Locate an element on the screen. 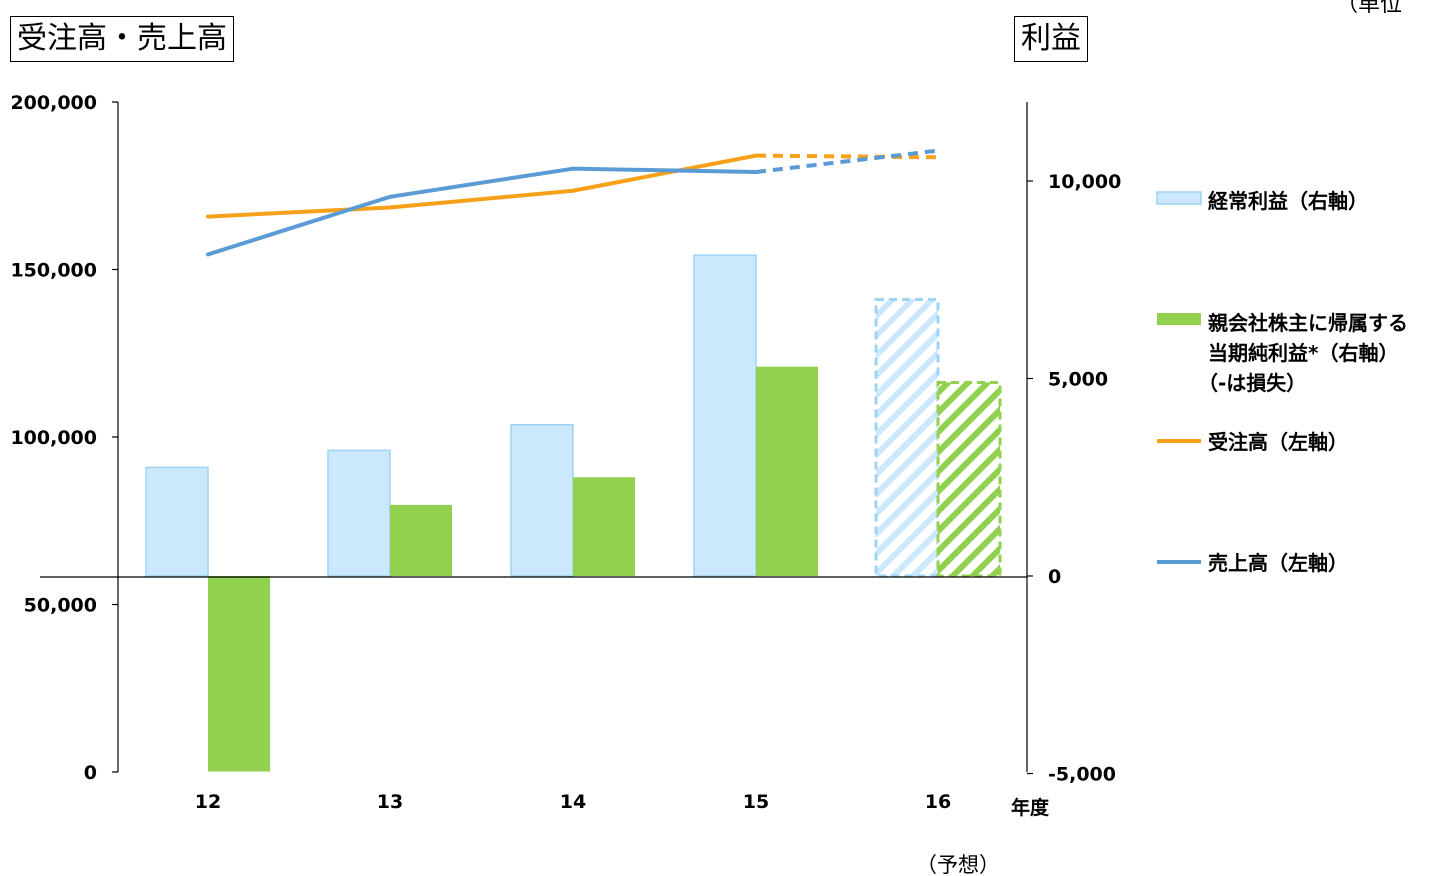 This screenshot has width=1453, height=876. legend-label-net-income: （-は損失） is located at coordinates (1252, 383).